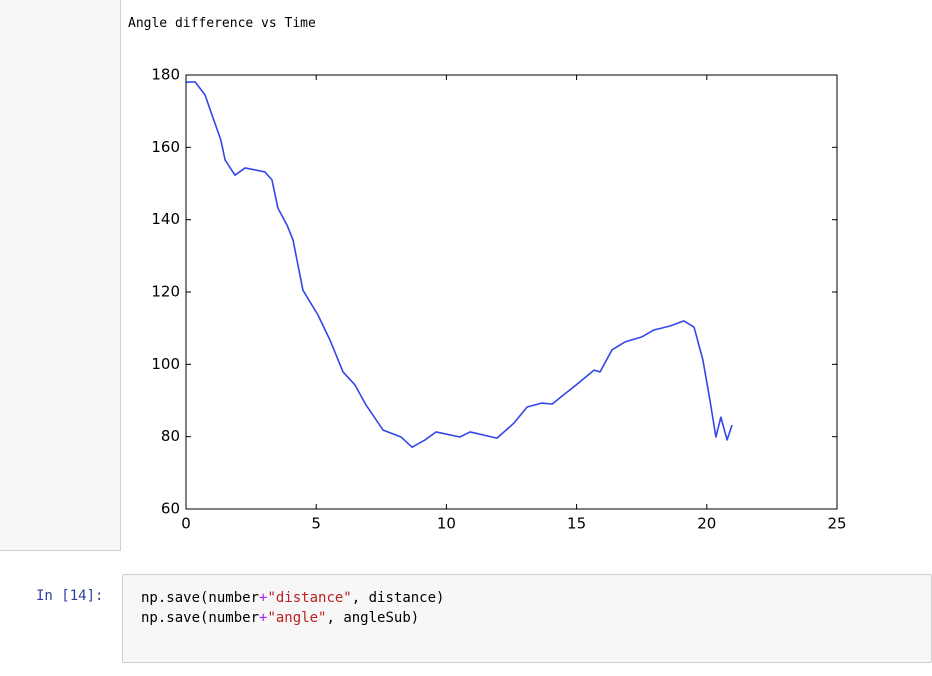  What do you see at coordinates (706, 524) in the screenshot?
I see `x-tick-label: 20` at bounding box center [706, 524].